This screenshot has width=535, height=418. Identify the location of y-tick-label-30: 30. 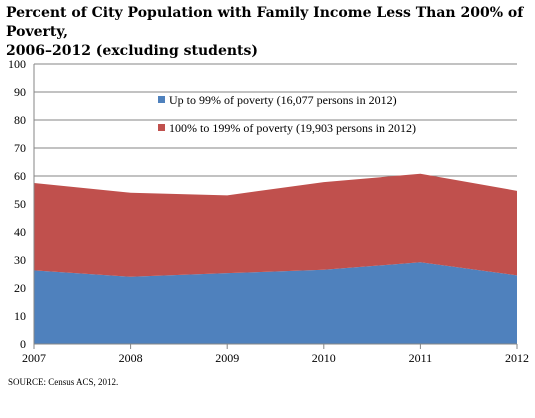
(20, 260).